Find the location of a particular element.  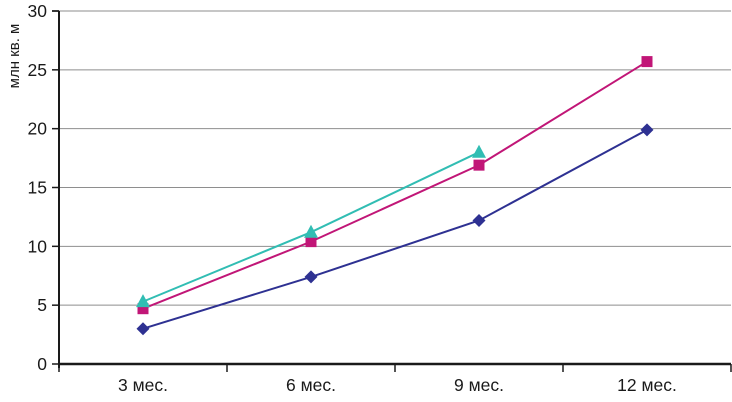

x-tick-label: 12 мес. is located at coordinates (647, 385).